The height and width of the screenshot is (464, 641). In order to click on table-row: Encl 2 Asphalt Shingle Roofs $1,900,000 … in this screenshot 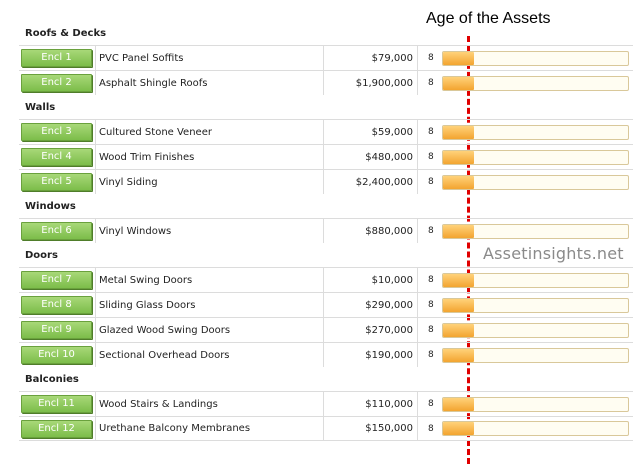, I will do `click(326, 82)`.